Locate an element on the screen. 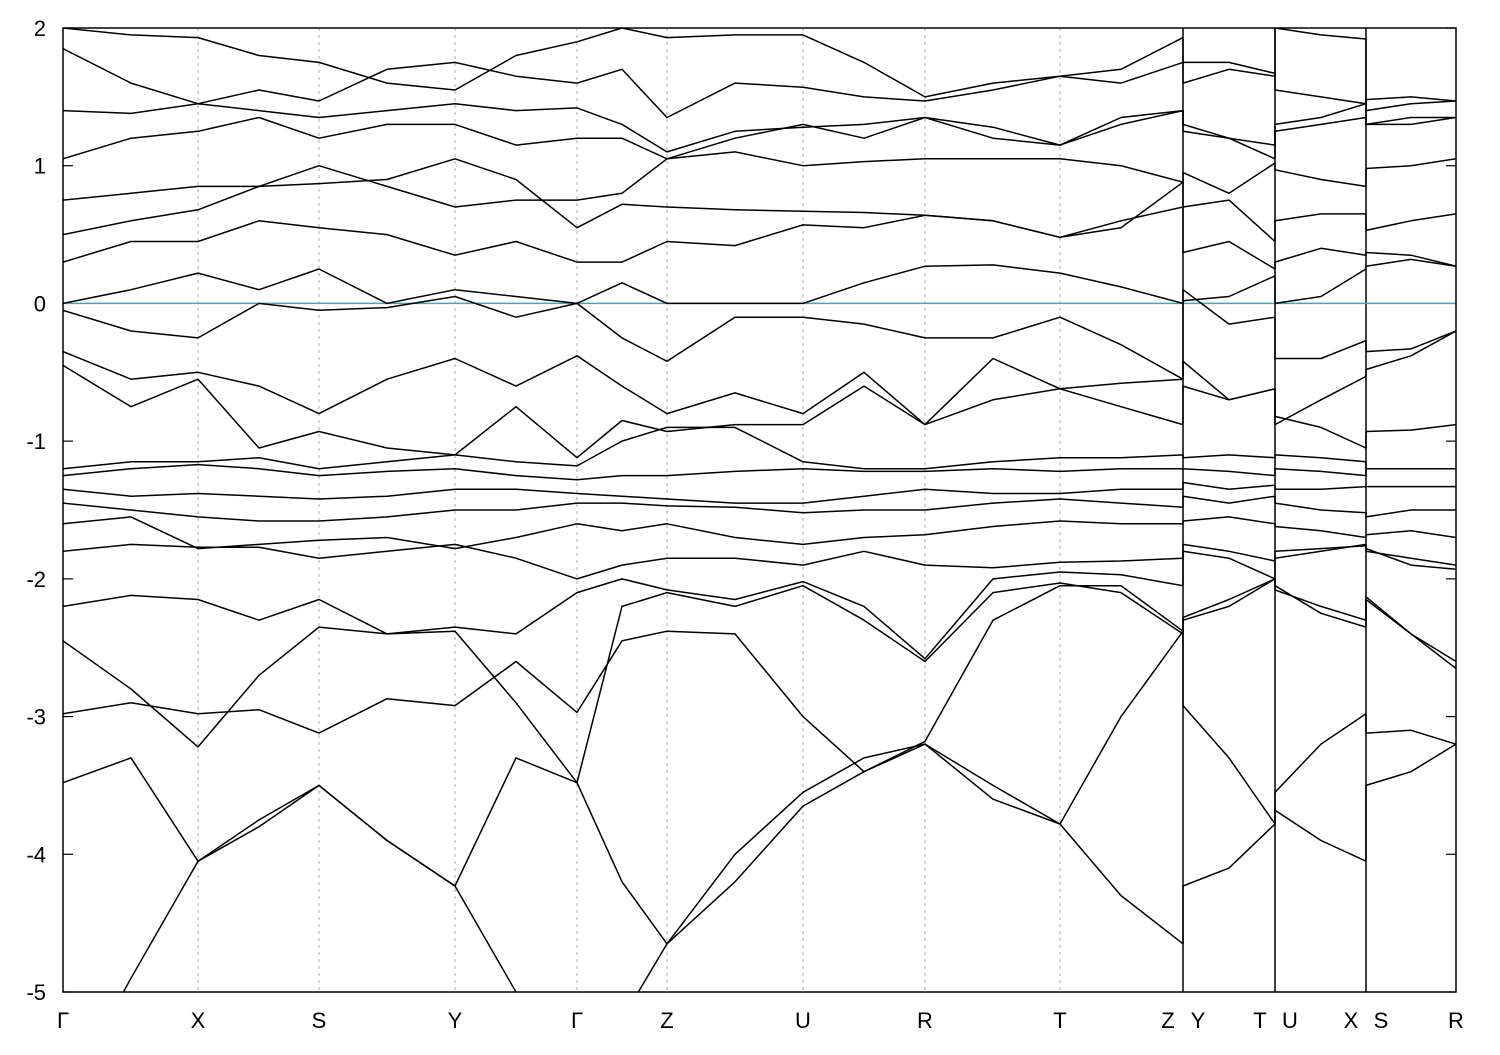  y-tick-label: -1 is located at coordinates (36, 441).